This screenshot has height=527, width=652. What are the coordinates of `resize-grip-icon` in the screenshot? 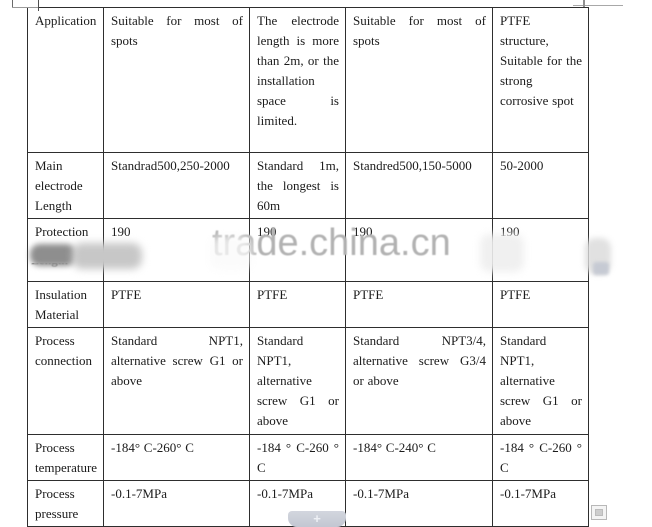 It's located at (599, 512).